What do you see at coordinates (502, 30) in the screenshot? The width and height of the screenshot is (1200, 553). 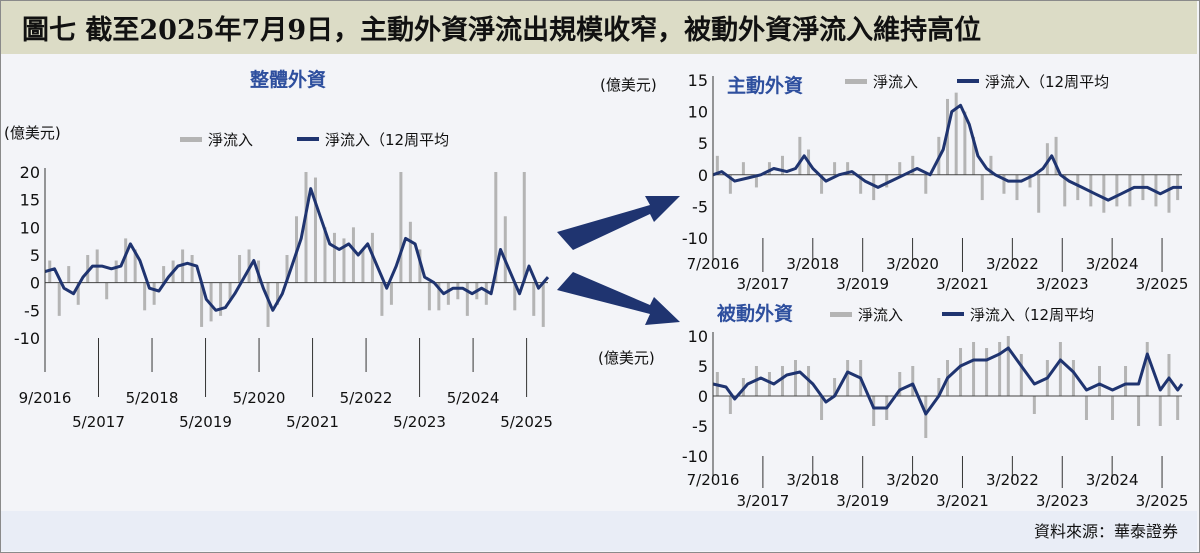 I see `figure-title: 圖七 截至2025年7月9日，主動外資淨流出規模收窄，被動外資淨流入維持高位` at bounding box center [502, 30].